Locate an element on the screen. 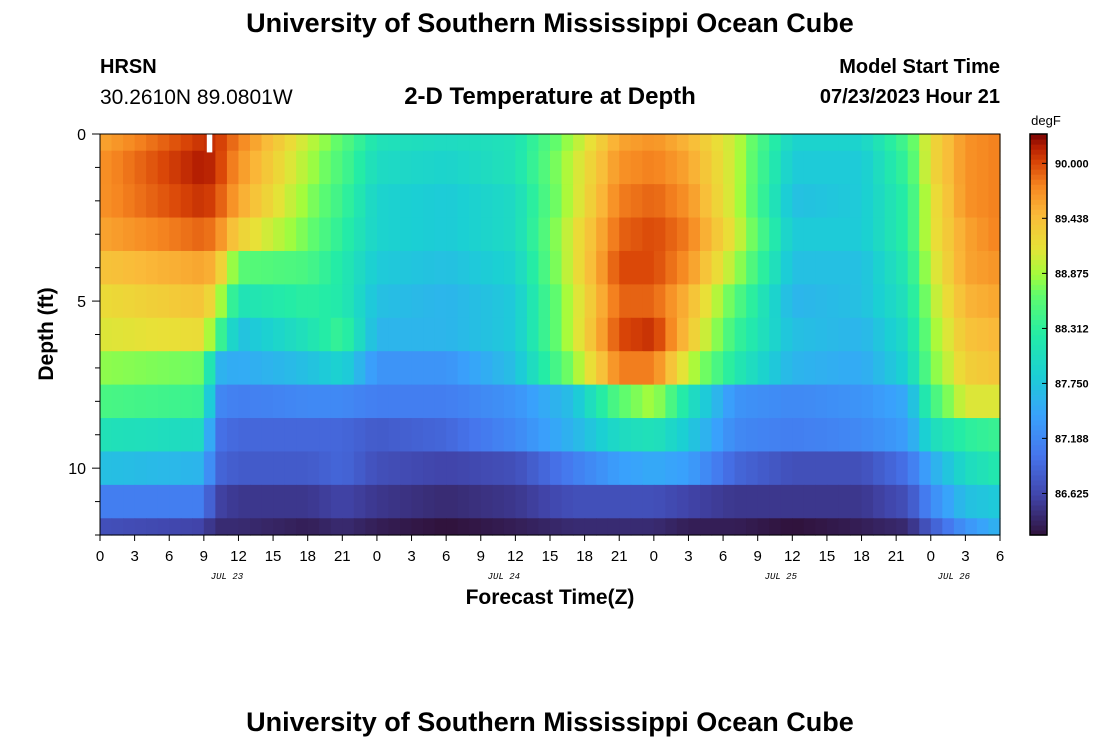 Image resolution: width=1100 pixels, height=750 pixels. x-tick-label: 12 is located at coordinates (792, 556).